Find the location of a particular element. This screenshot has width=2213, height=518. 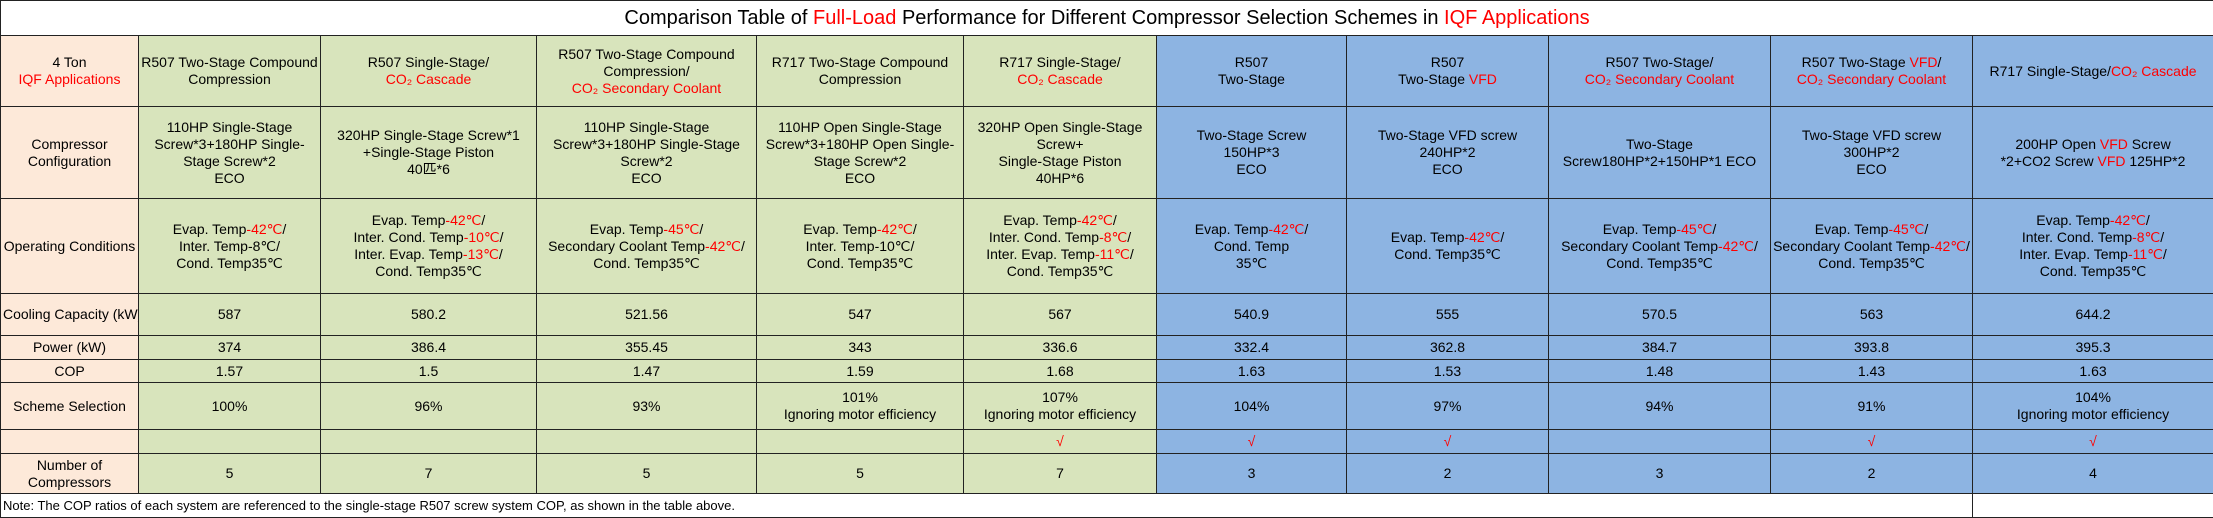

text-run: 93% is located at coordinates (646, 406).